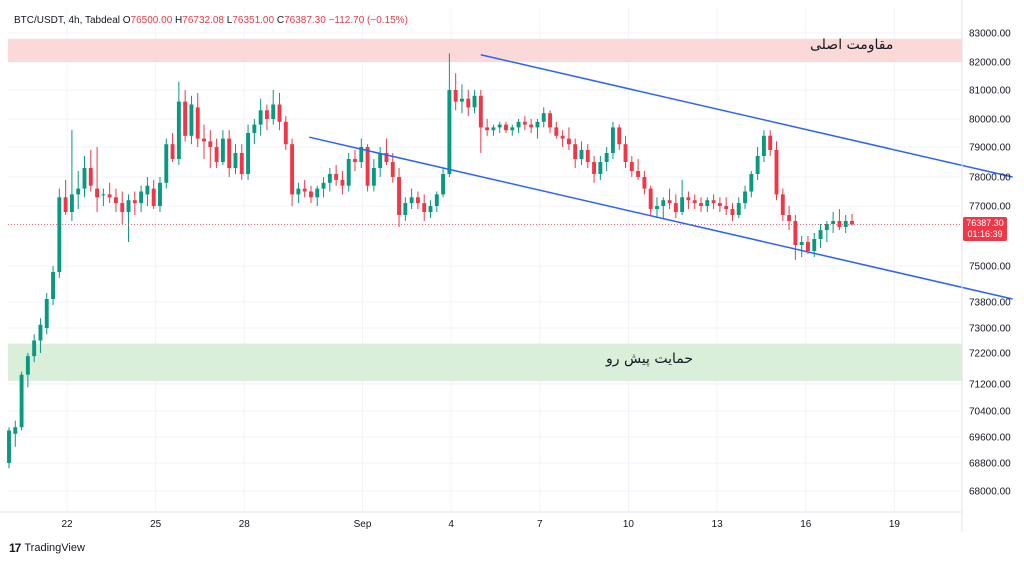 The image size is (1024, 563). I want to click on price-tick-label: 69600.00, so click(990, 438).